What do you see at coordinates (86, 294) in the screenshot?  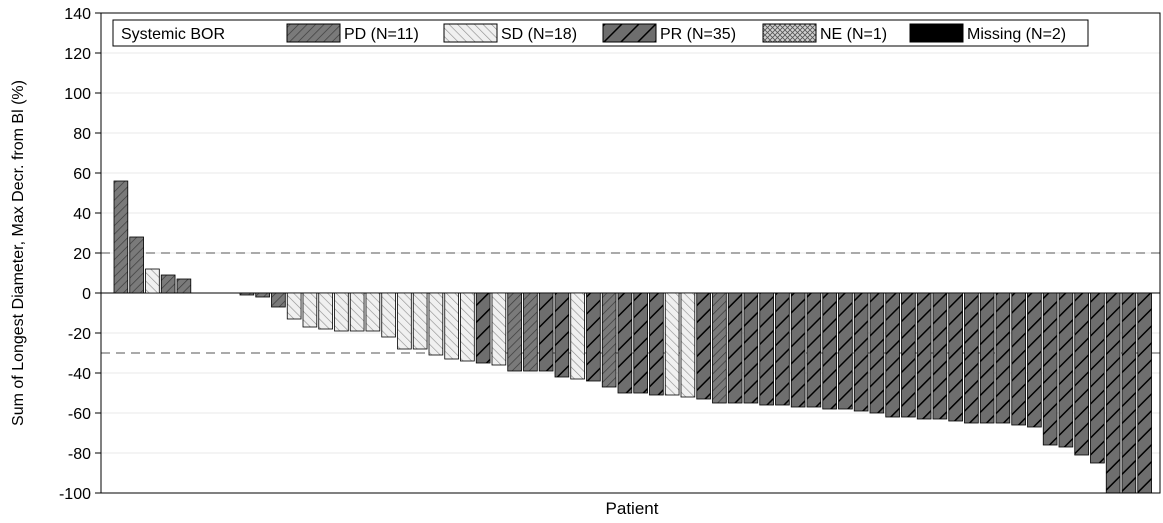 I see `y-tick-label: 0` at bounding box center [86, 294].